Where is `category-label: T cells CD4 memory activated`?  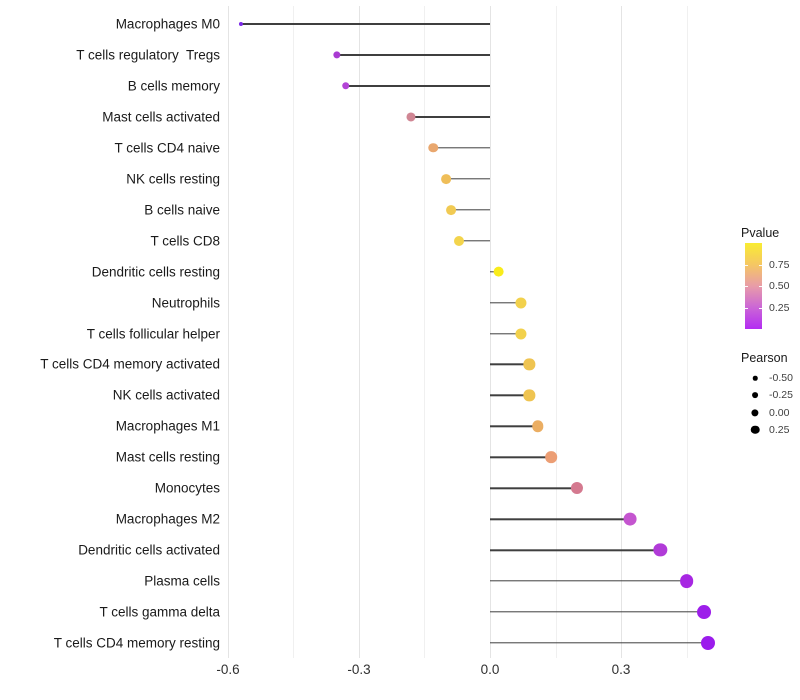 category-label: T cells CD4 memory activated is located at coordinates (130, 364).